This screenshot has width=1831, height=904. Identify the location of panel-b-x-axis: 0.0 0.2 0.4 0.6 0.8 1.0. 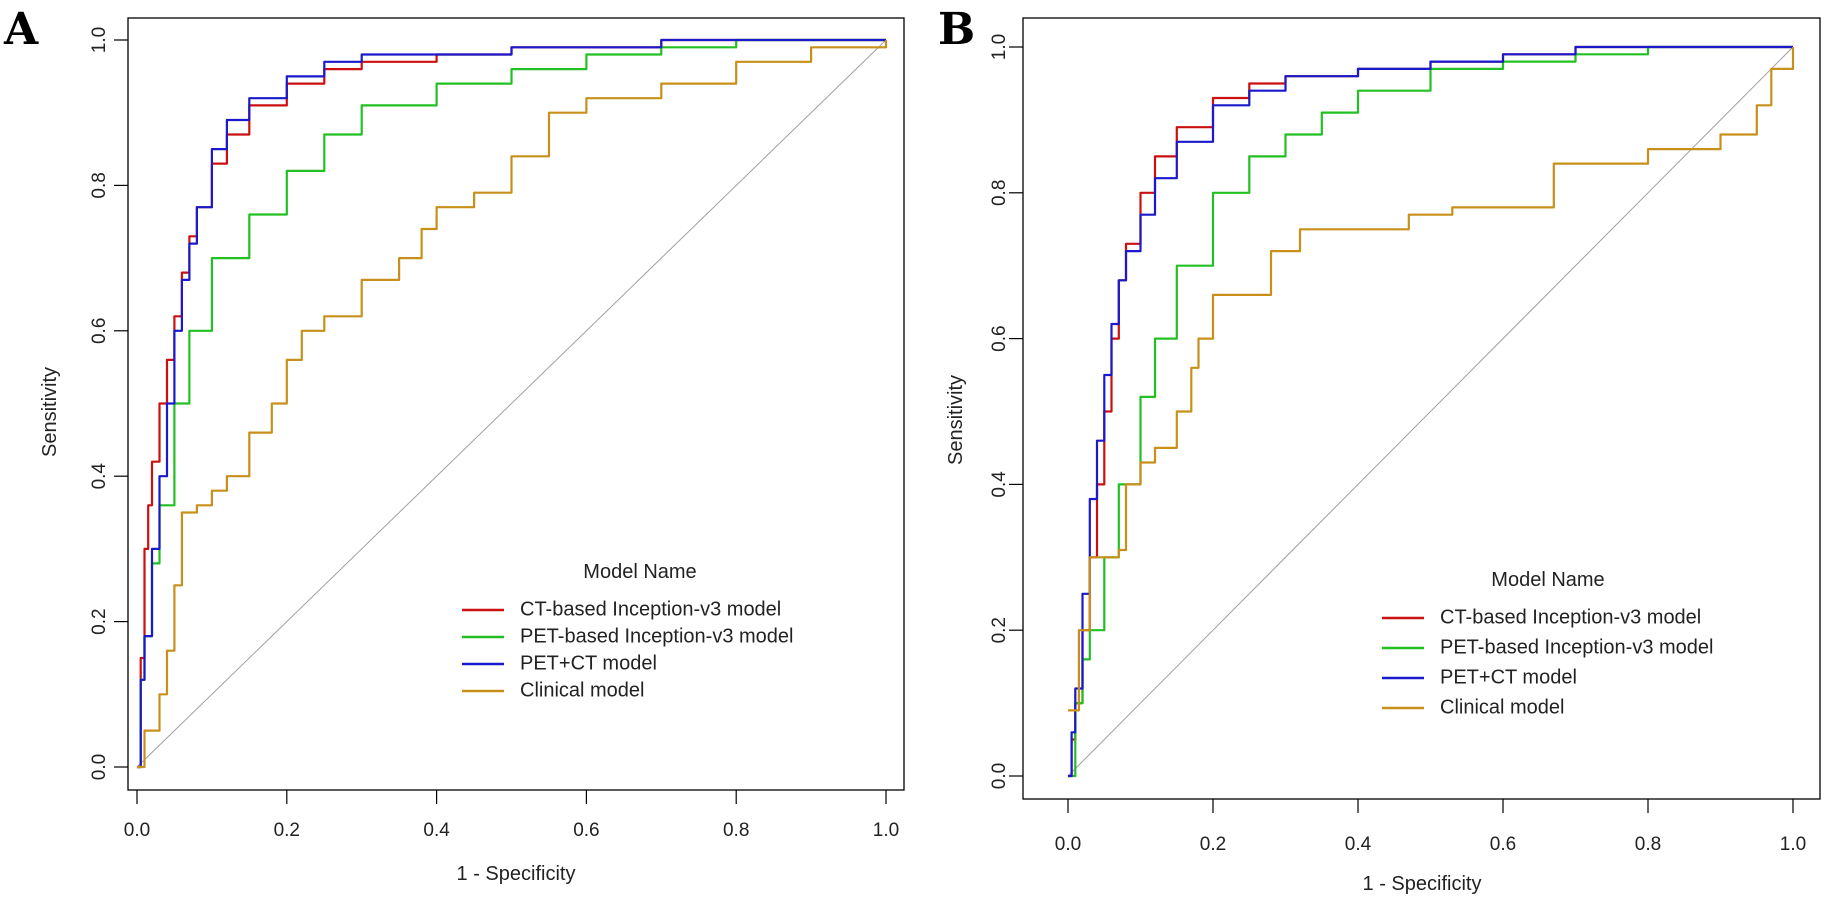
(1430, 827).